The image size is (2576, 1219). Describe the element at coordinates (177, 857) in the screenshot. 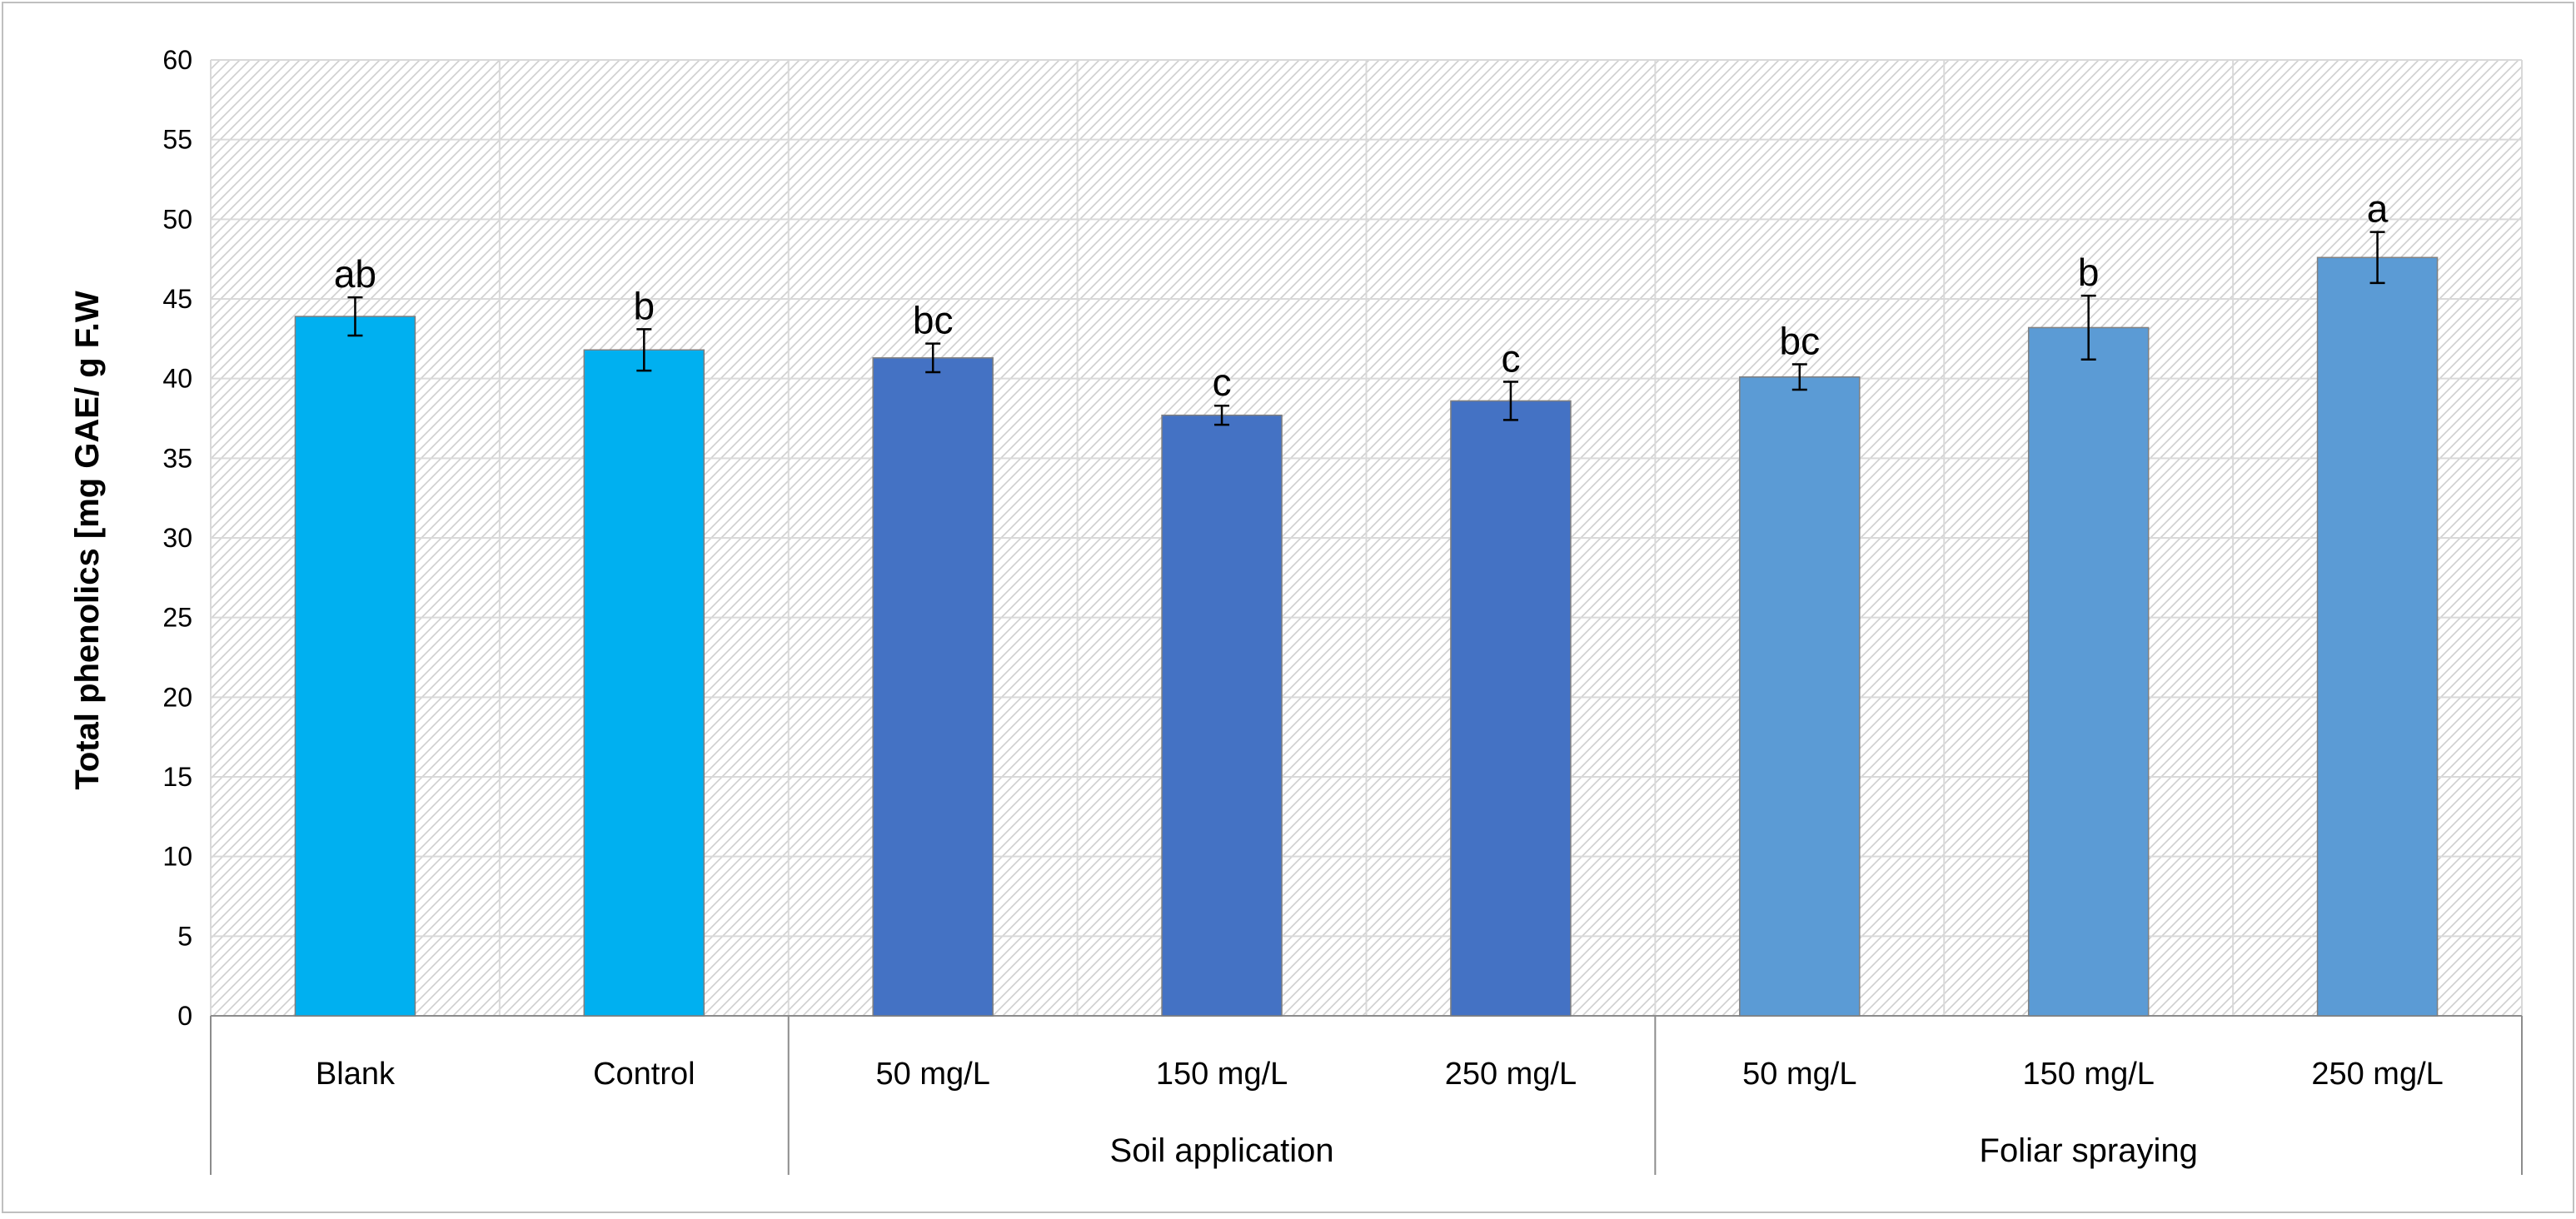

I see `y-tick-label: 10` at that location.